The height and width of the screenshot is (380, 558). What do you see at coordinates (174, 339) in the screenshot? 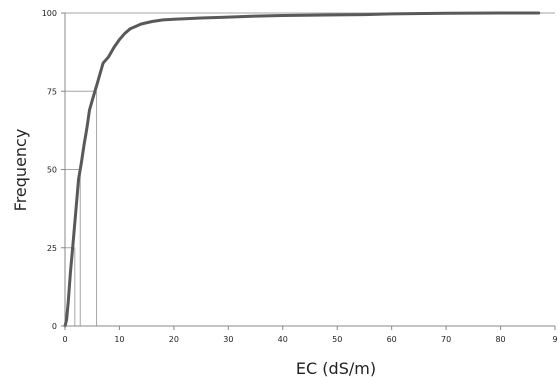
I see `x-tick-label: 20` at bounding box center [174, 339].